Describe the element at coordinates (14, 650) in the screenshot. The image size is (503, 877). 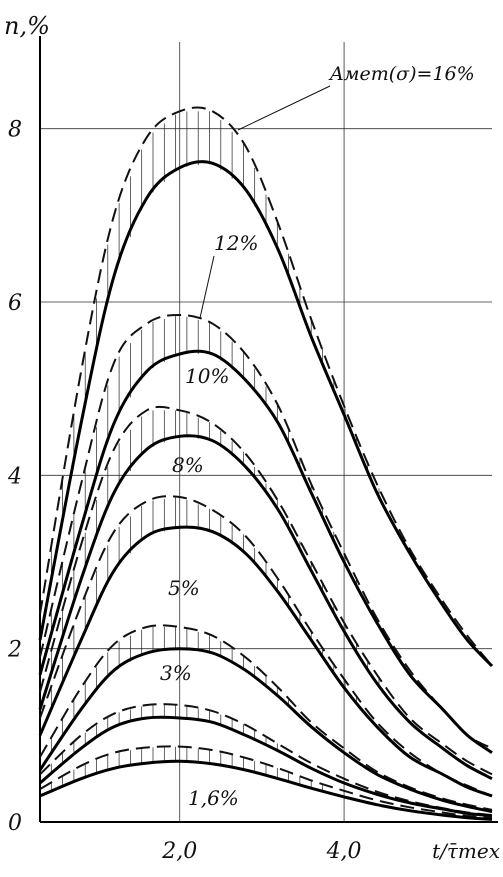
I see `y-tick-label: 2` at that location.